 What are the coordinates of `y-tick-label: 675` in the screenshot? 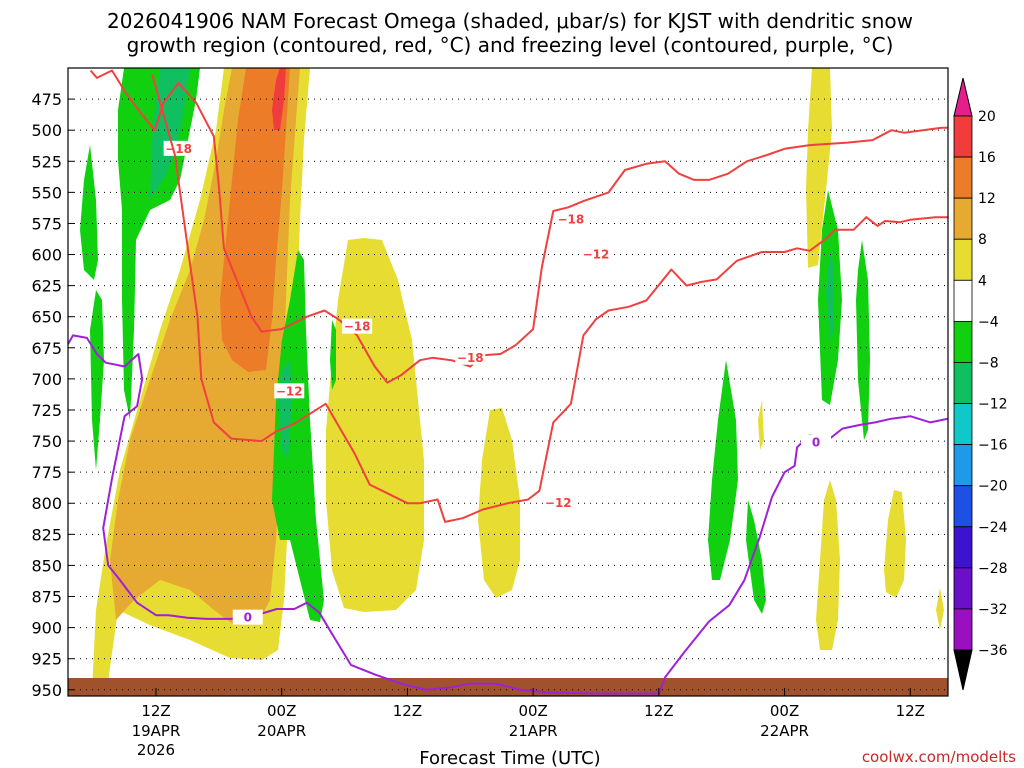 It's located at (46, 348).